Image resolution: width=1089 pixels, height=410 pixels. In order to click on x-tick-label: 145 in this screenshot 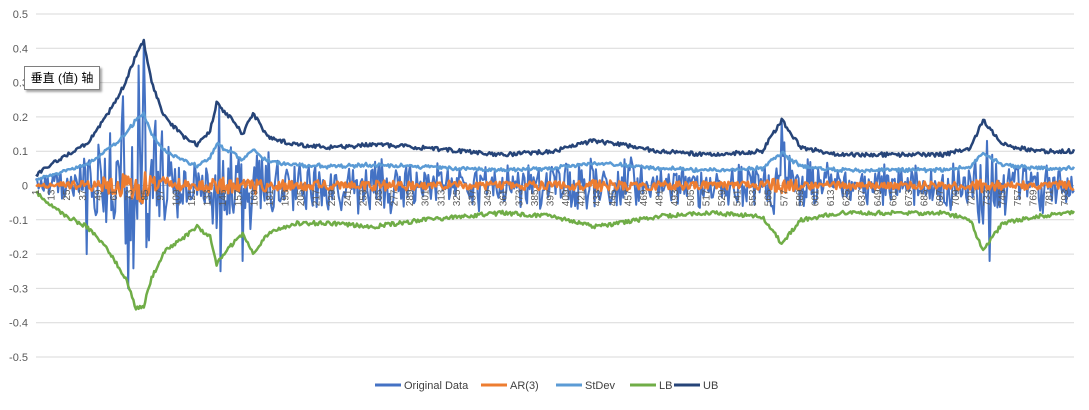, I will do `click(223, 197)`.